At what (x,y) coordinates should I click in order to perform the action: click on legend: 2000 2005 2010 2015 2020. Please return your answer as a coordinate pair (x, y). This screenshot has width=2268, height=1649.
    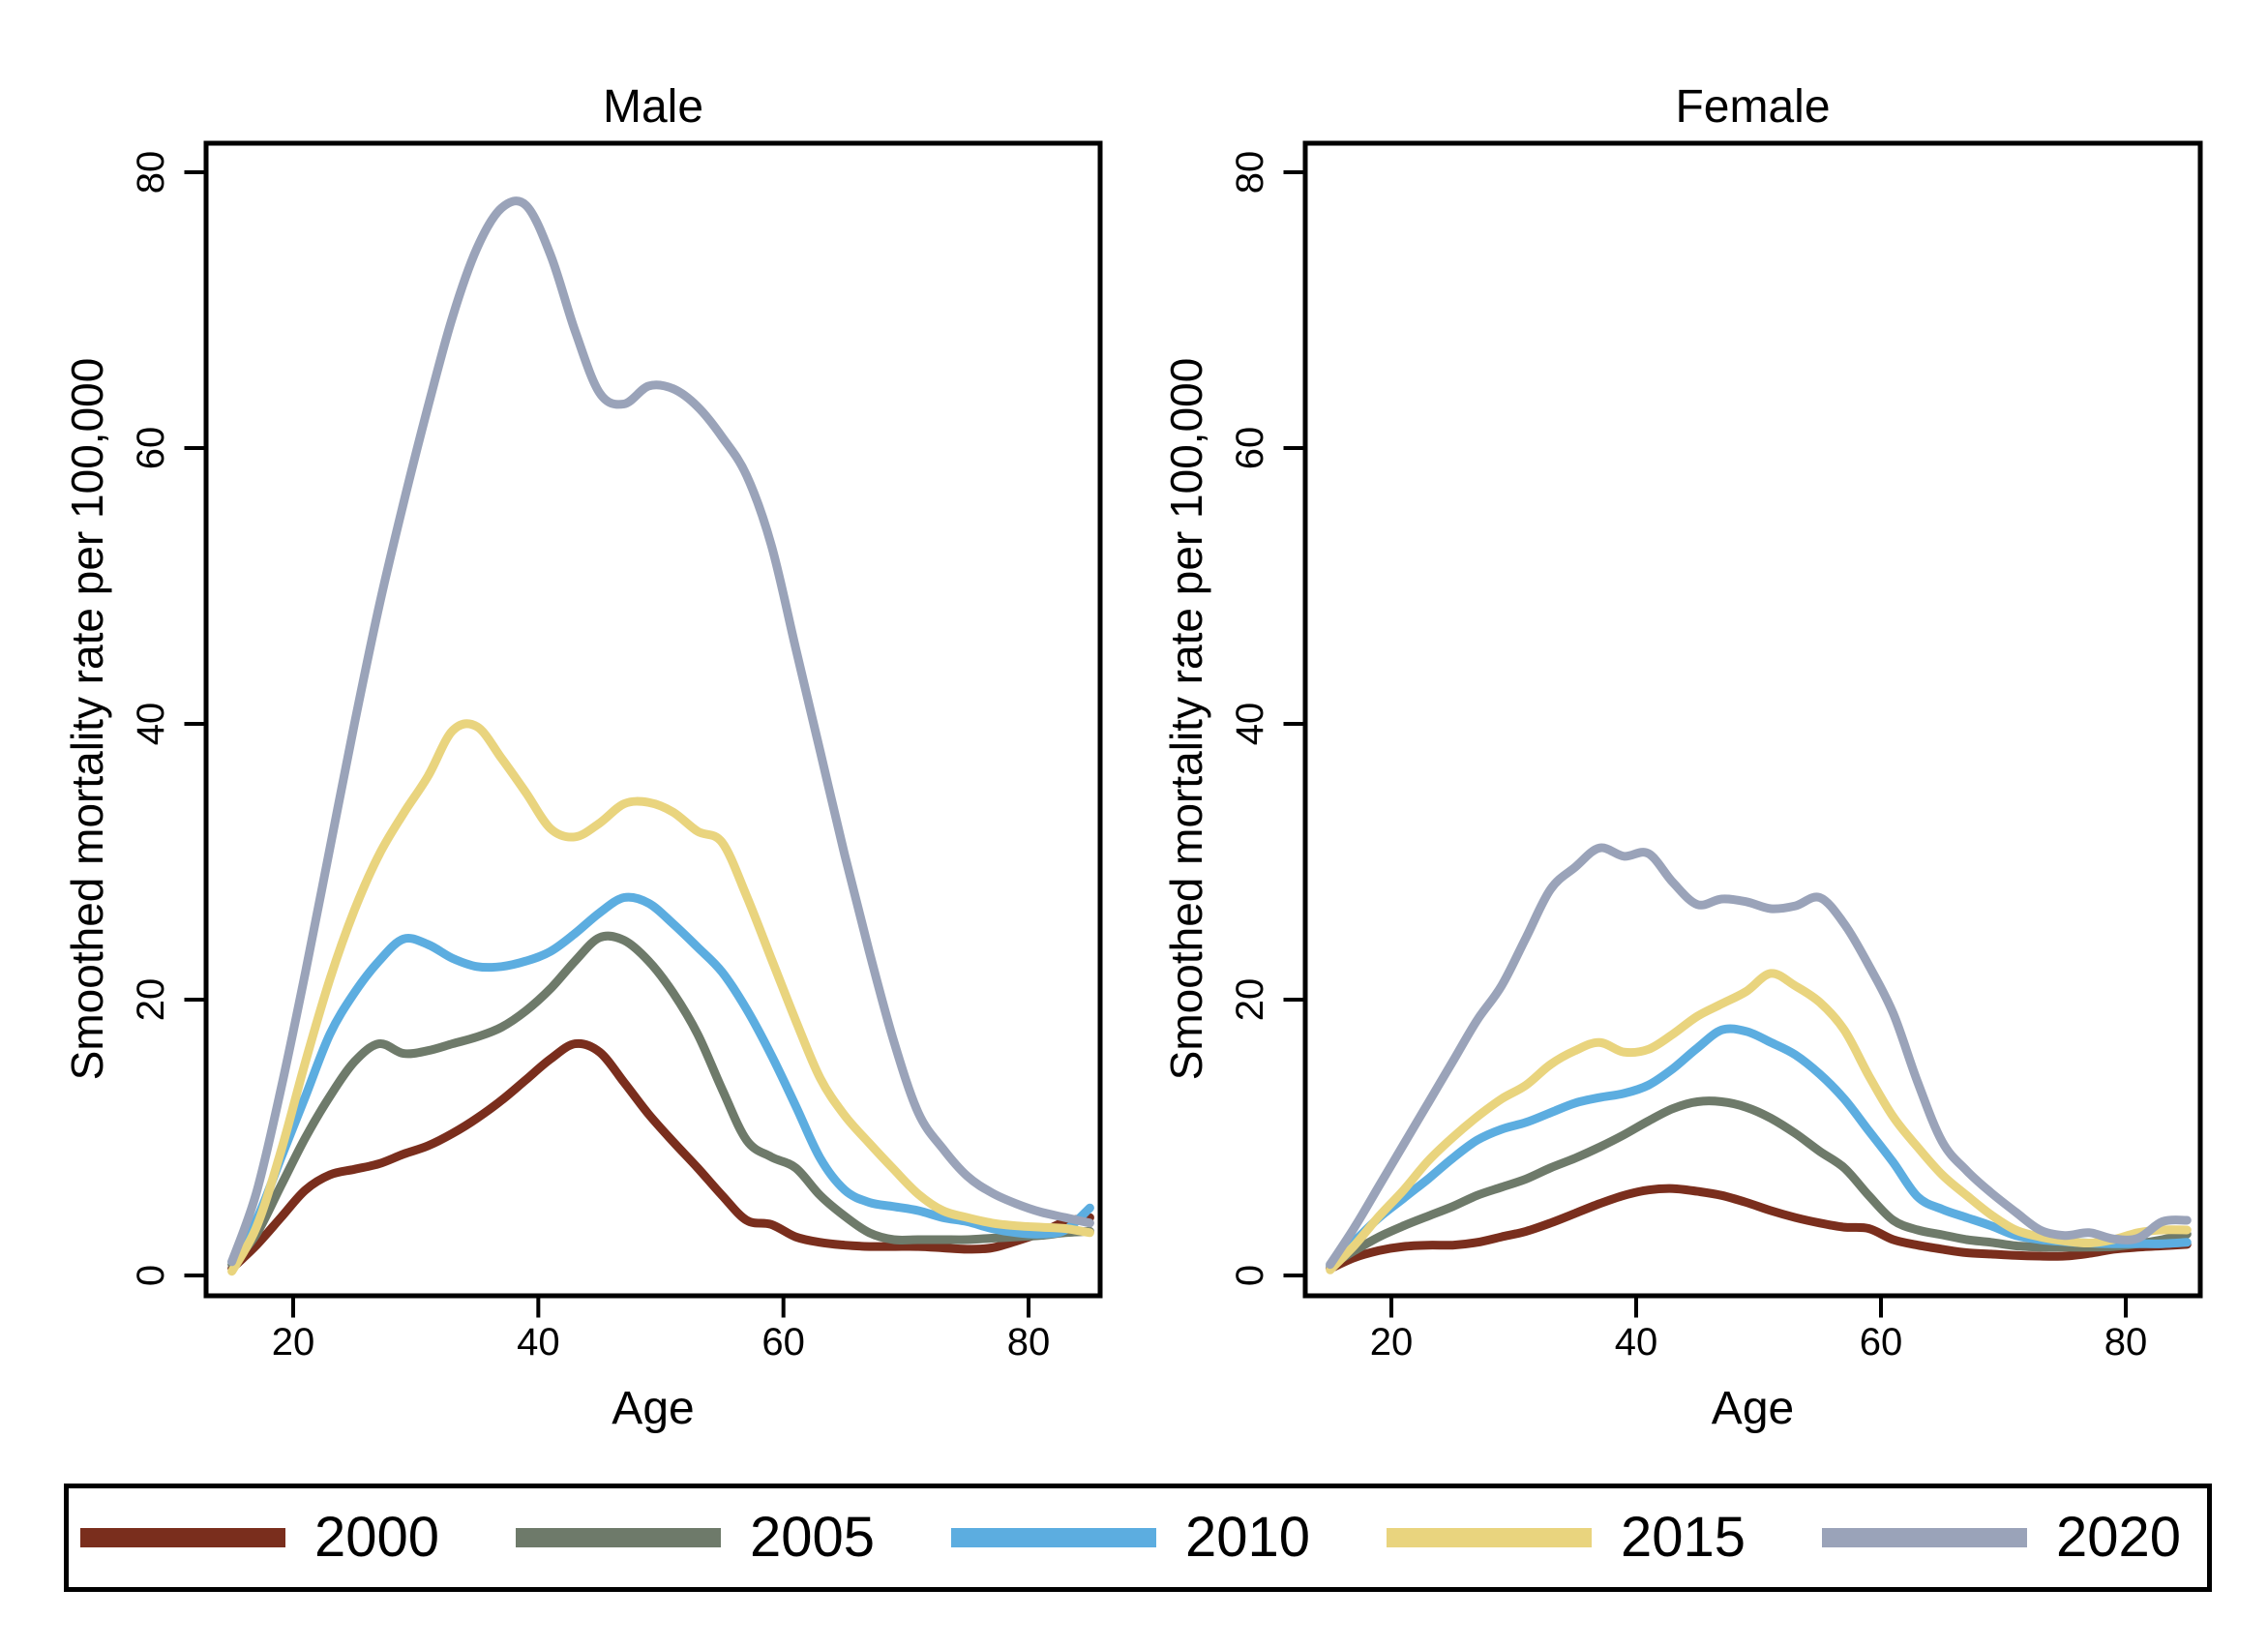
    Looking at the image, I should click on (1138, 1538).